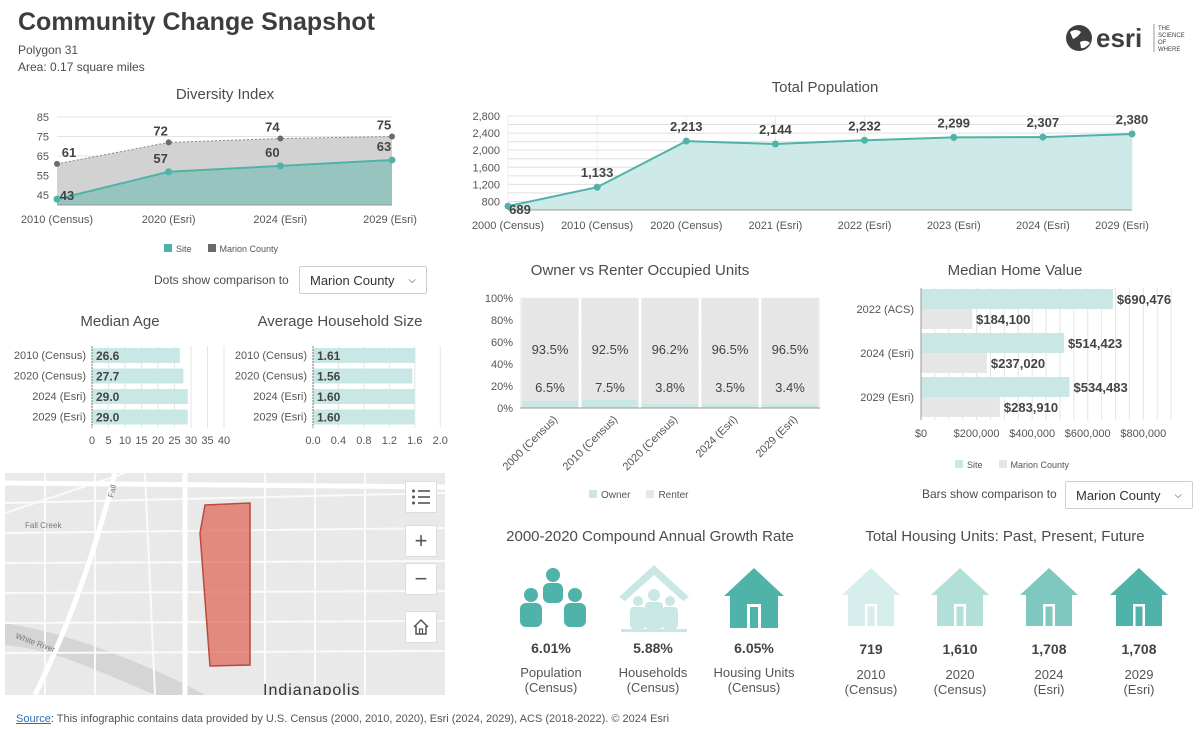  What do you see at coordinates (421, 579) in the screenshot?
I see `zoom-out-button: −` at bounding box center [421, 579].